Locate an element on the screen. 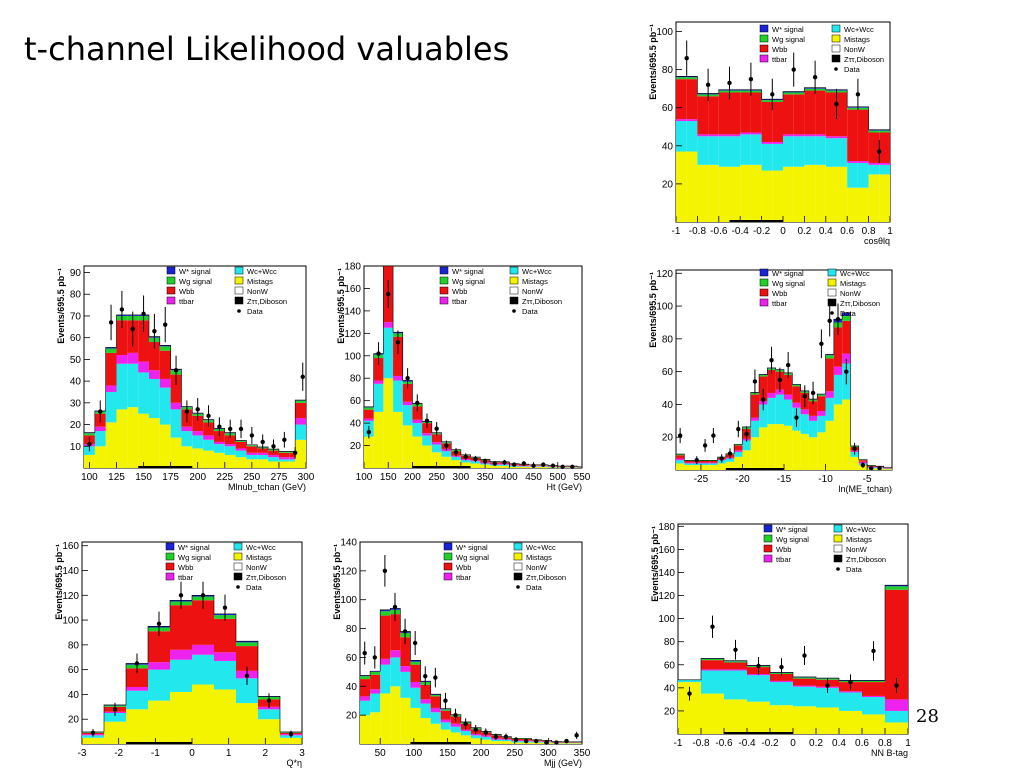  x-axis-title: NN B-tag is located at coordinates (889, 753).